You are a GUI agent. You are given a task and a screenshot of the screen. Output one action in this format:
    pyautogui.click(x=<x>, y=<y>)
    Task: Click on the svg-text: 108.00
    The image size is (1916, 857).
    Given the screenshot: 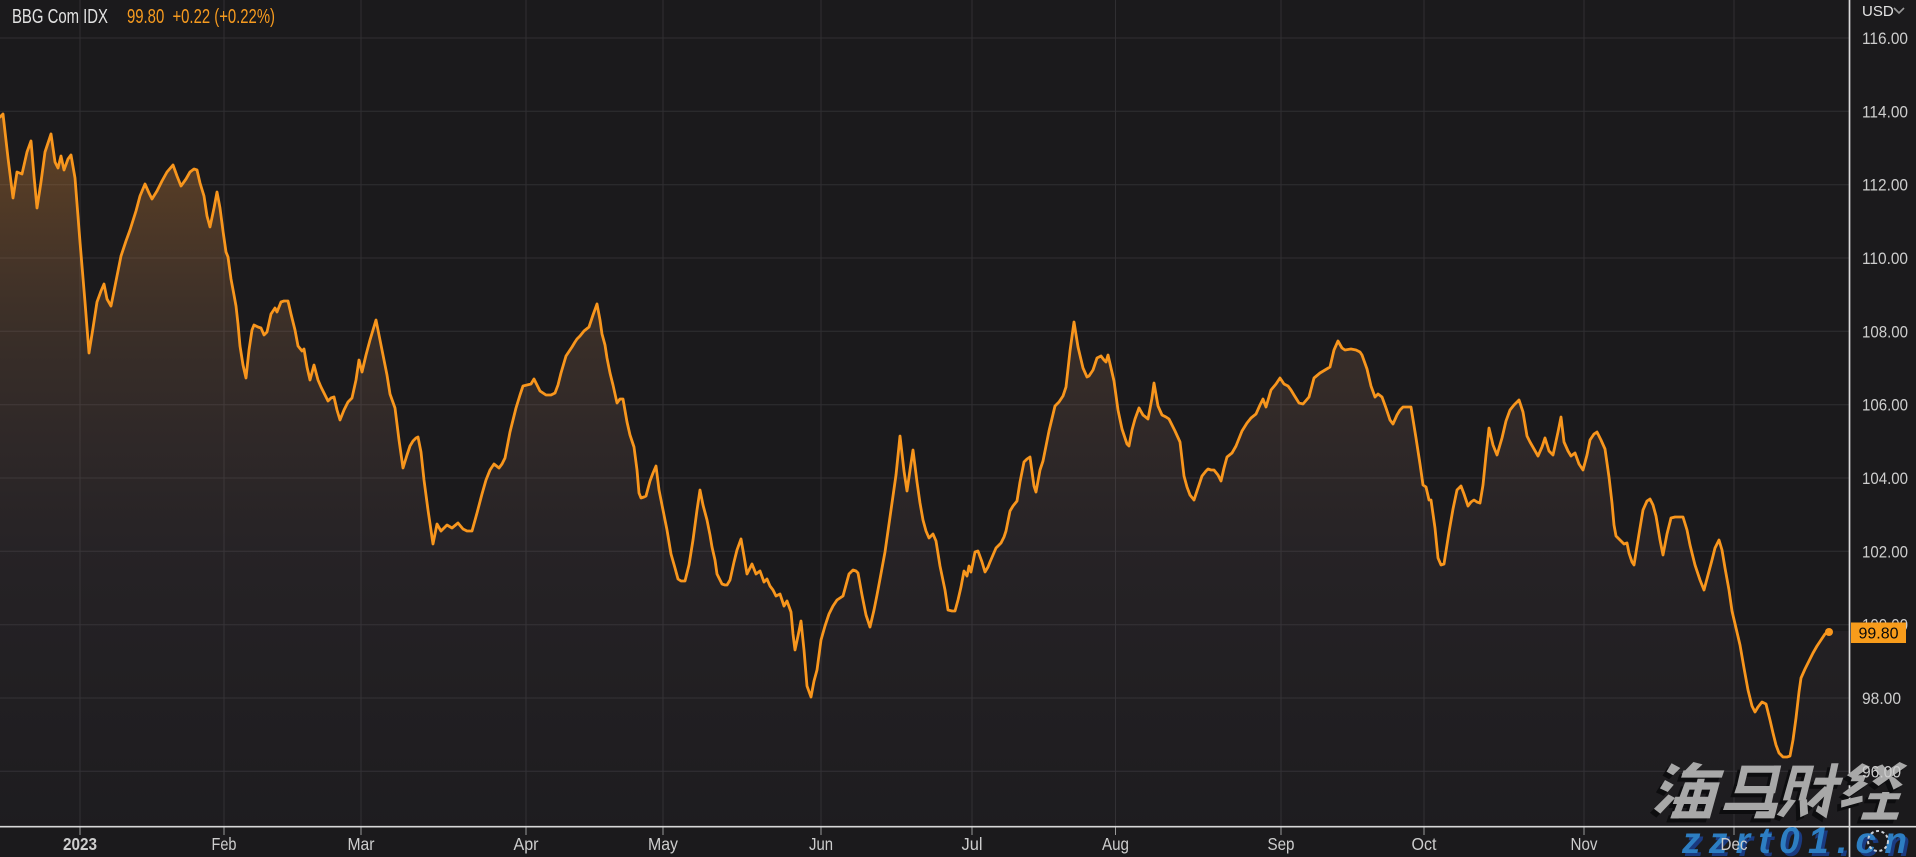 What is the action you would take?
    pyautogui.click(x=1885, y=331)
    